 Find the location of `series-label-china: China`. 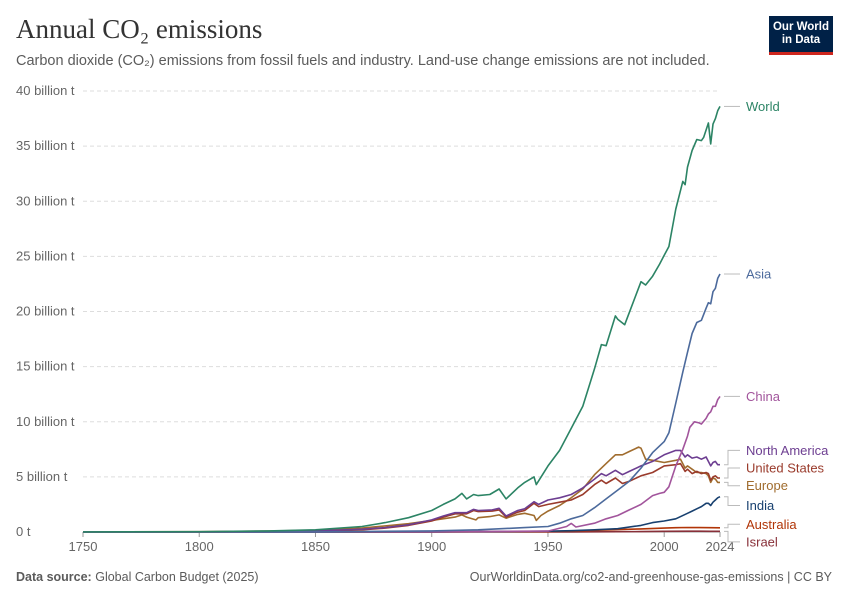

series-label-china: China is located at coordinates (763, 396).